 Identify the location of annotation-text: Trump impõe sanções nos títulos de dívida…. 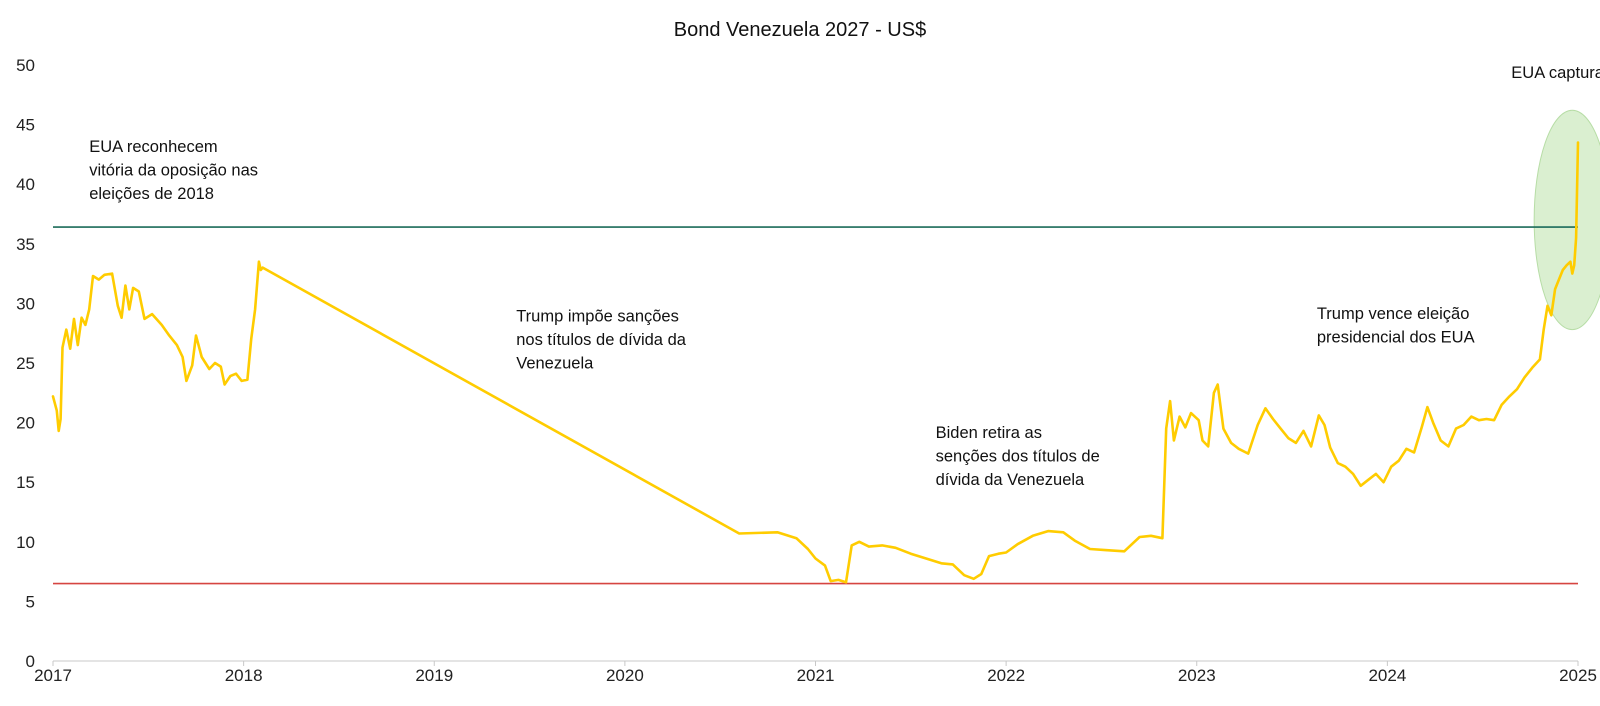
(601, 339).